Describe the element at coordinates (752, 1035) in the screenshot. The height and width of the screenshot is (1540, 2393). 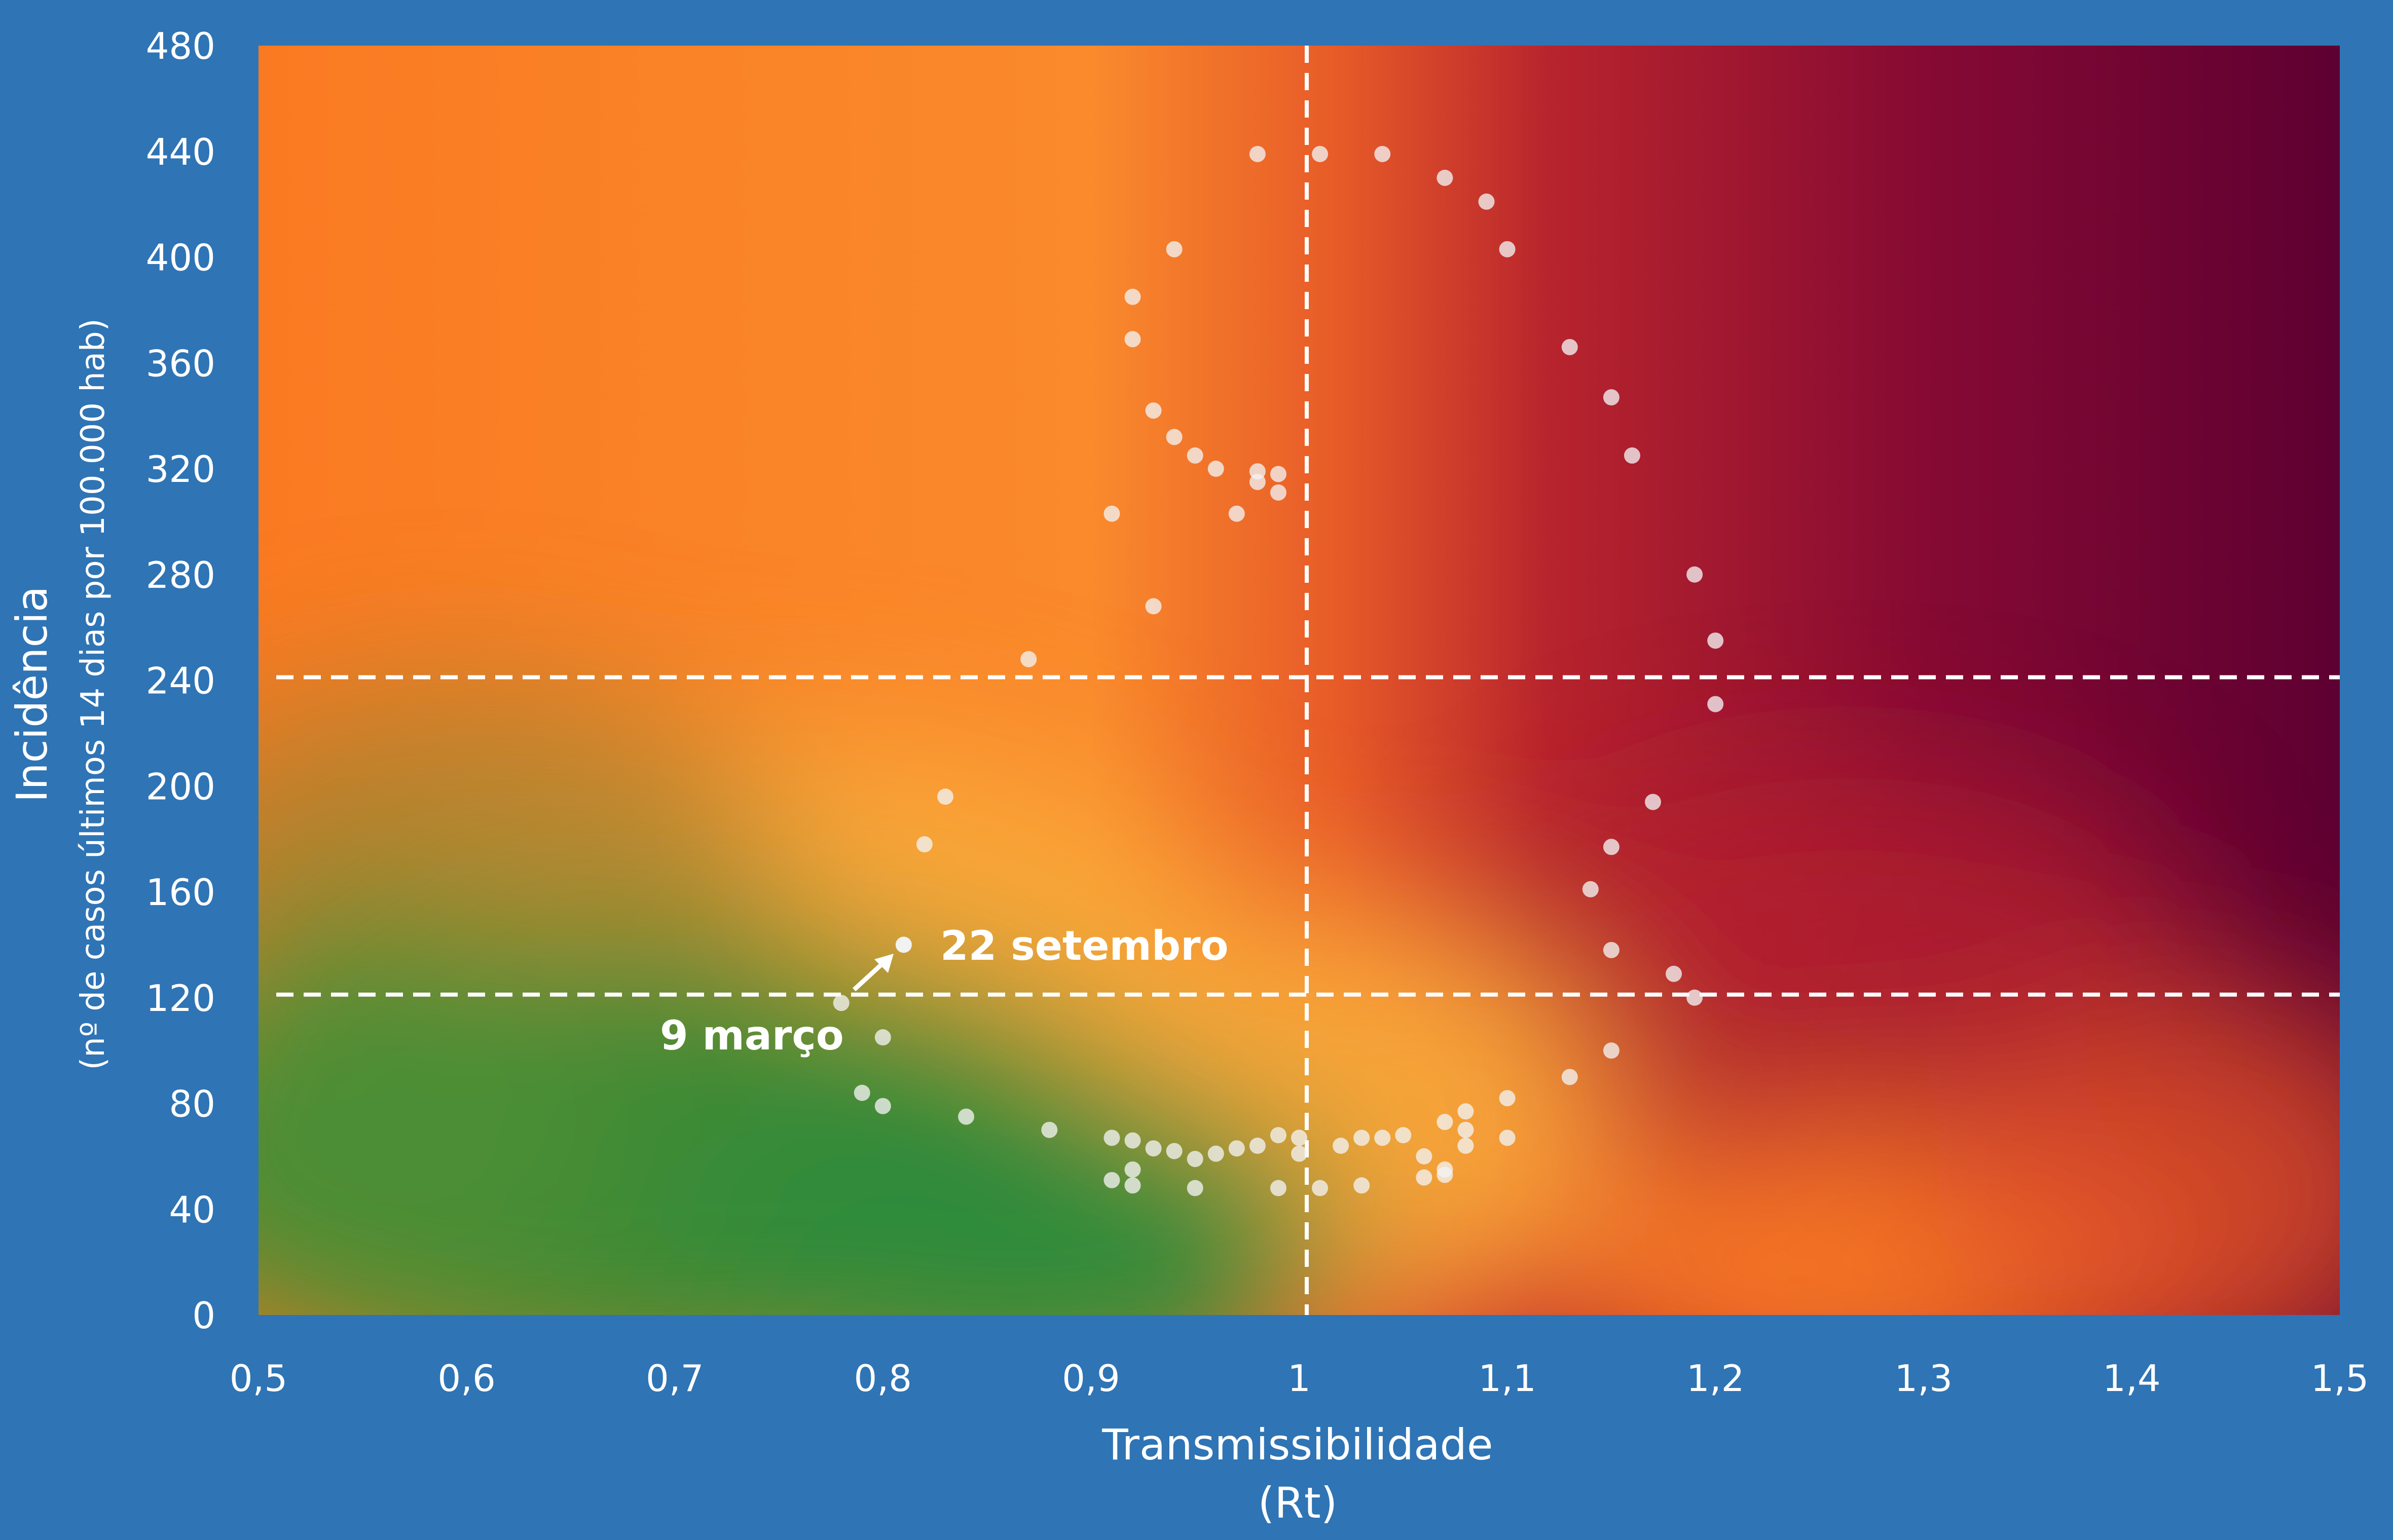
I see `annotation-start-label: 9 março` at that location.